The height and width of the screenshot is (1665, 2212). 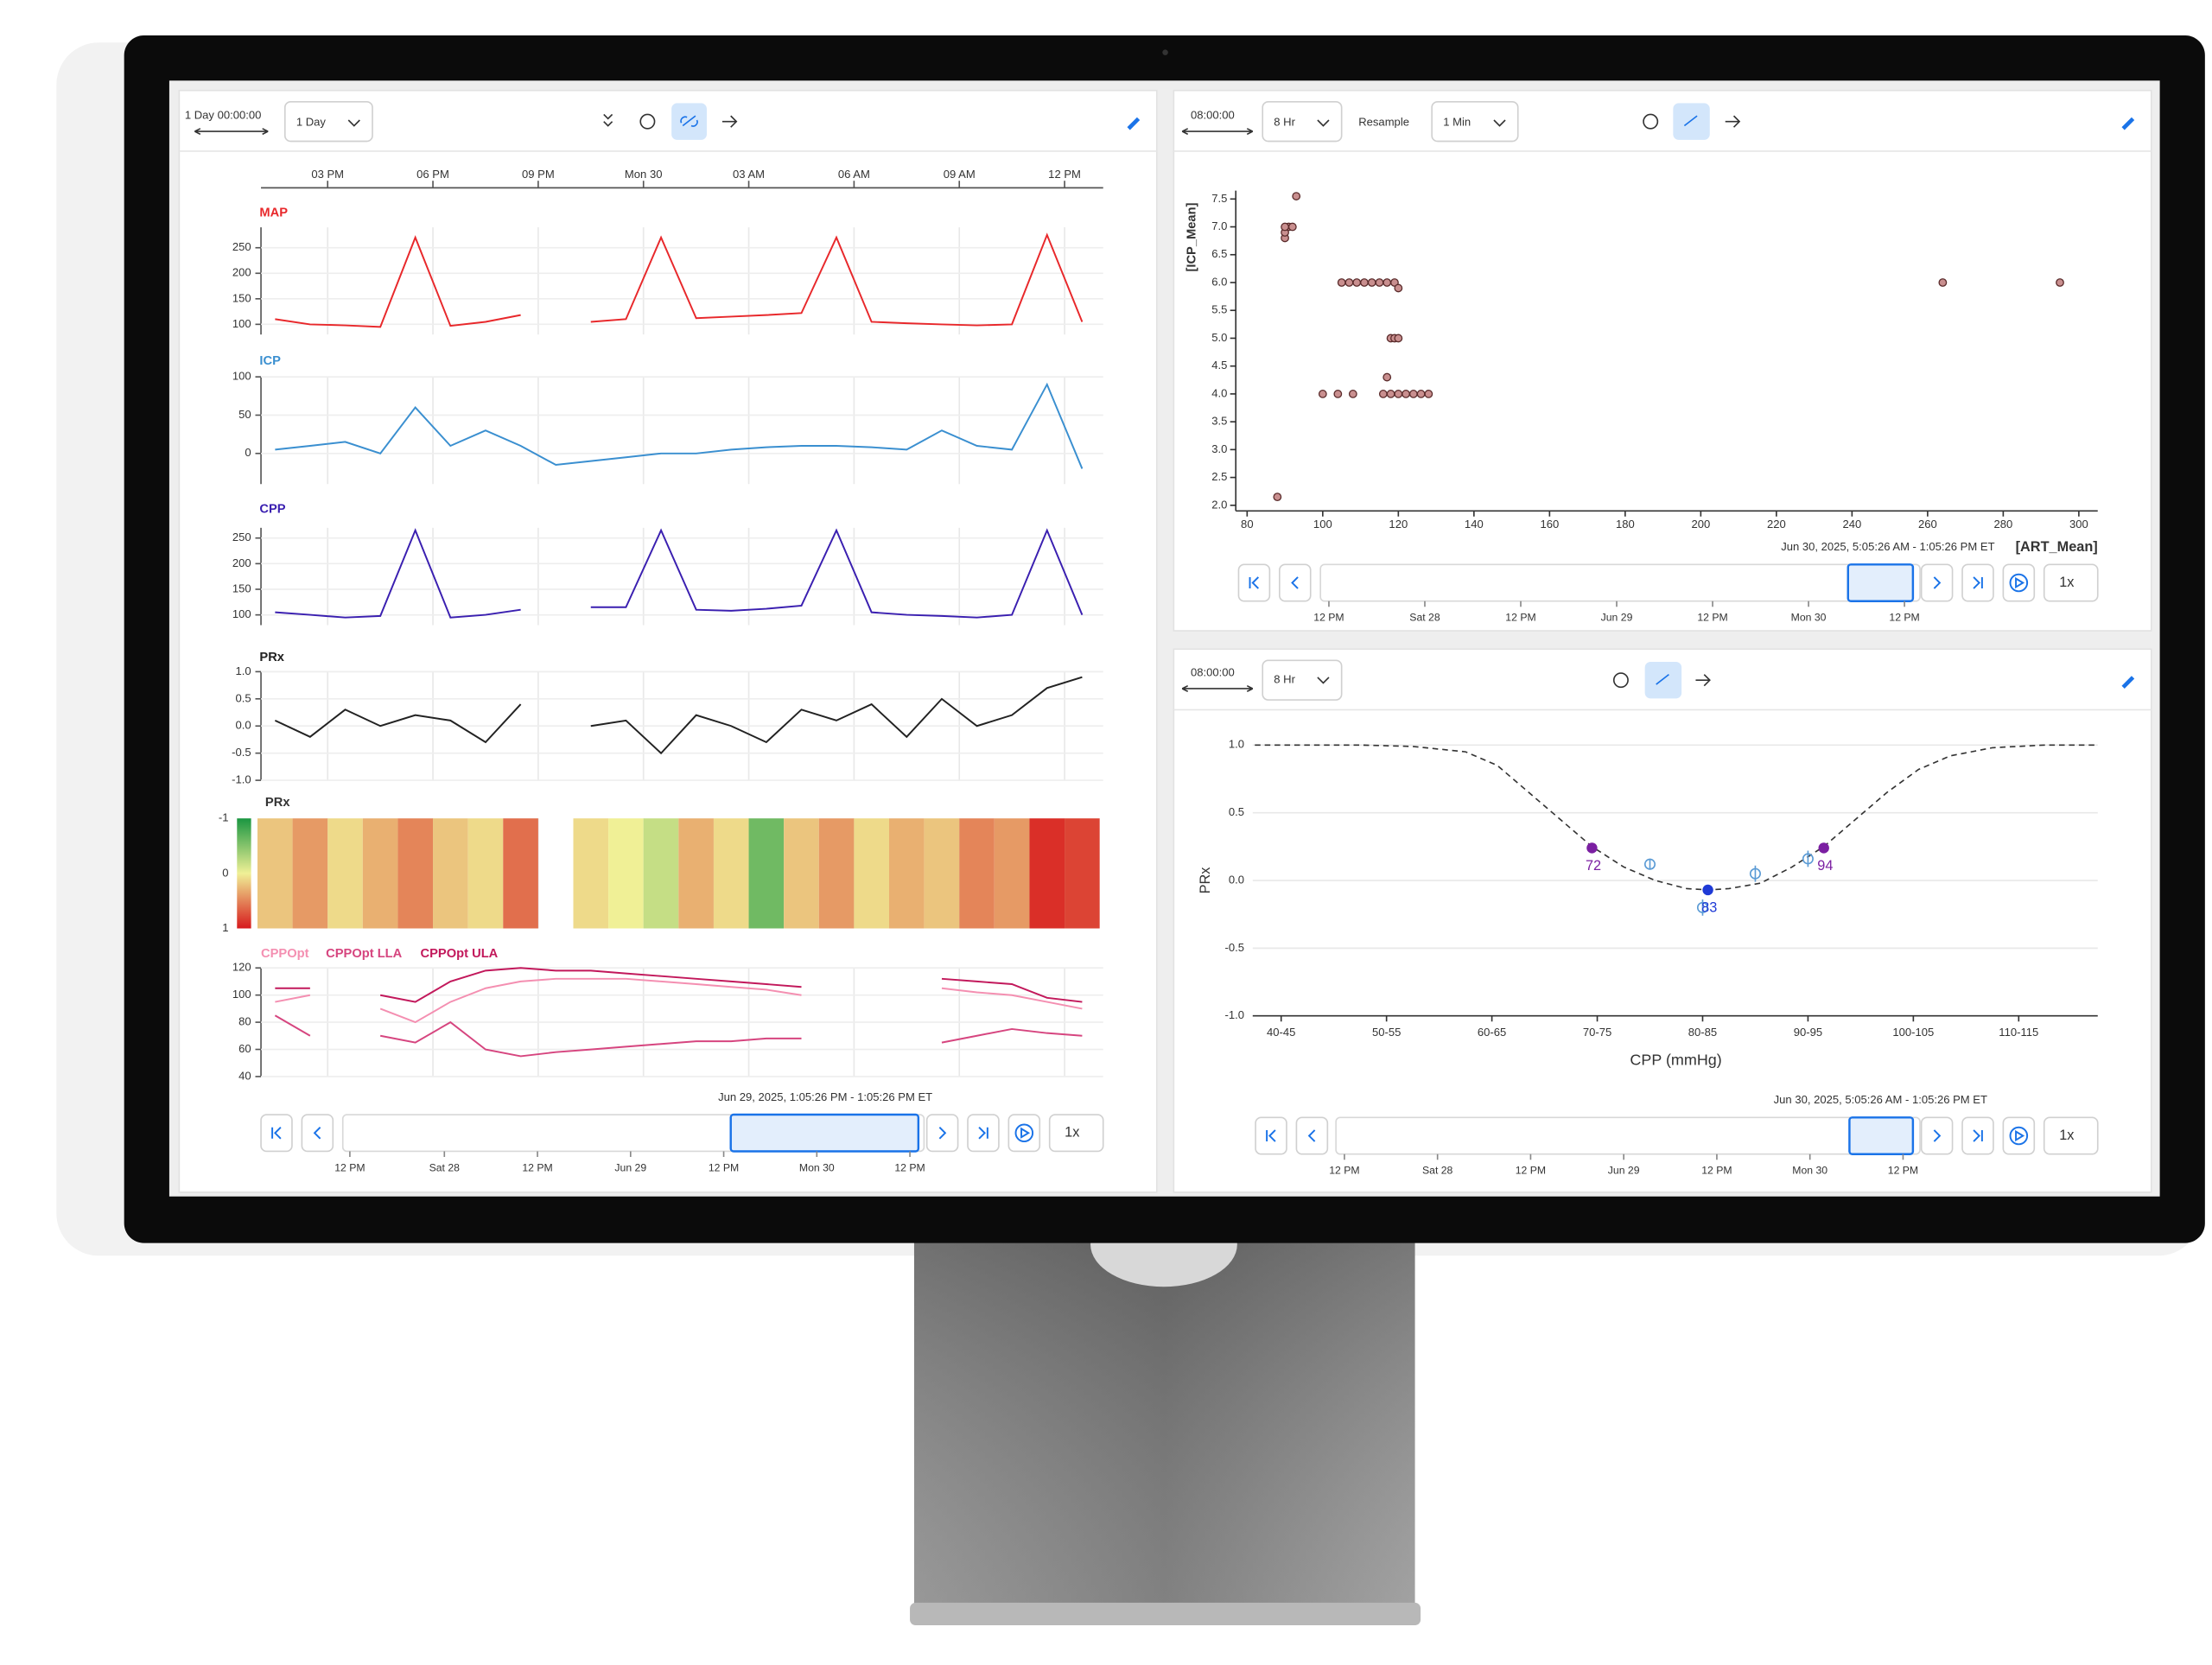 I want to click on window-label: 1 Day 00:00:00, so click(x=223, y=116).